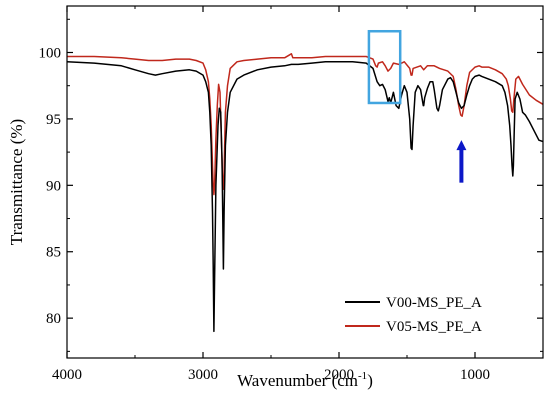  What do you see at coordinates (384, 67) in the screenshot?
I see `highlight-box` at bounding box center [384, 67].